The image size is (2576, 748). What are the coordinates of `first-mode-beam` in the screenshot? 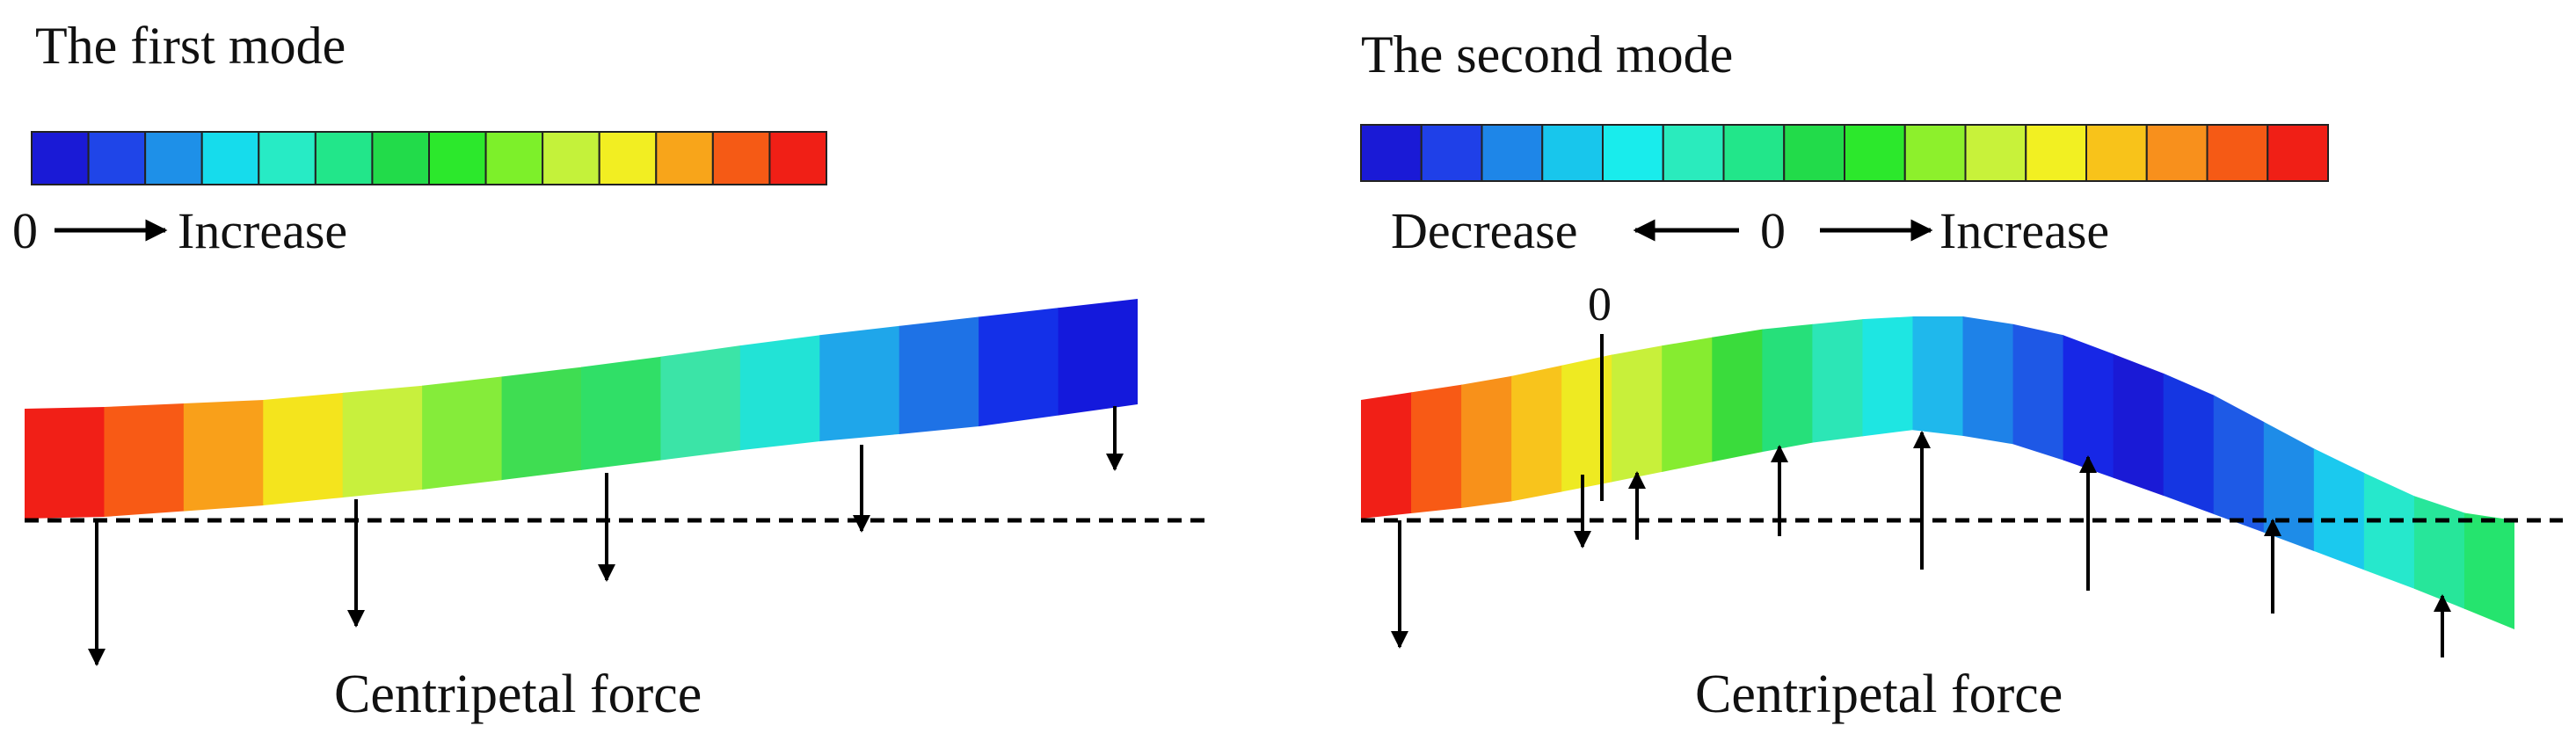 It's located at (581, 409).